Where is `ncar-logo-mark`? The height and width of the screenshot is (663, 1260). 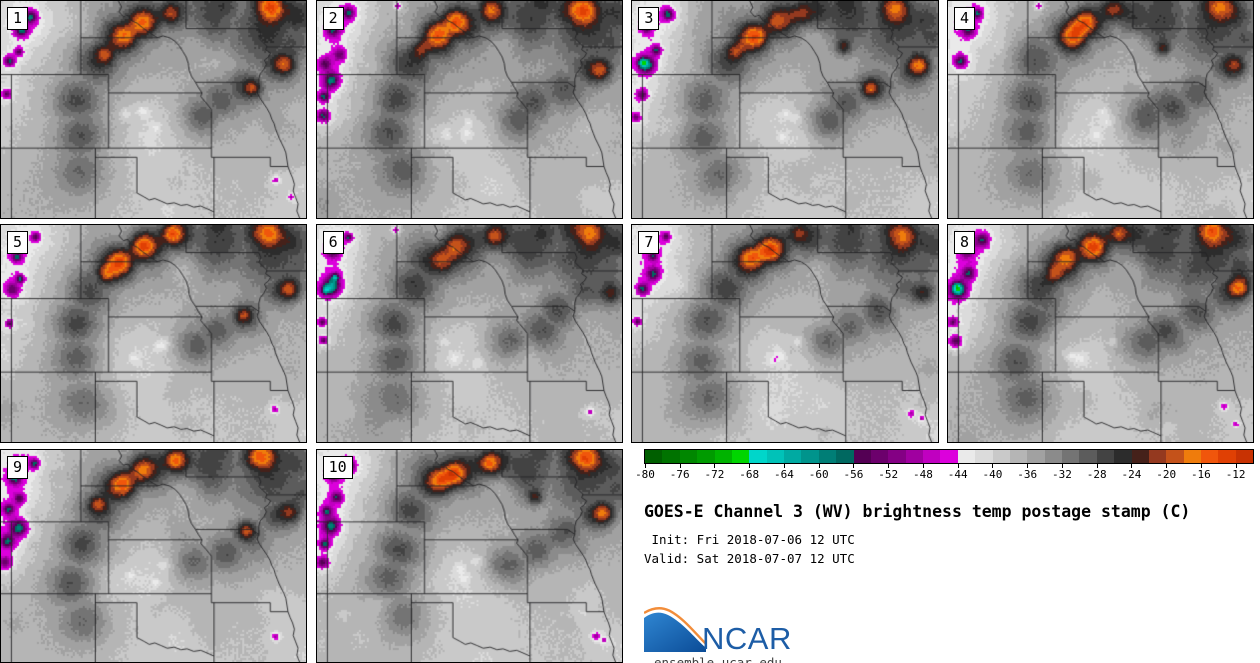 ncar-logo-mark is located at coordinates (675, 629).